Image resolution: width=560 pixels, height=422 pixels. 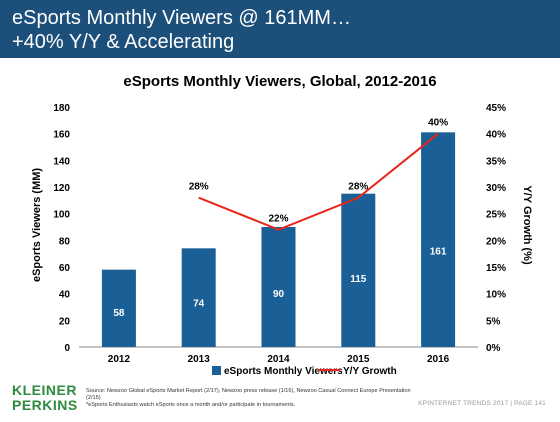 What do you see at coordinates (123, 42) in the screenshot?
I see `slide-title-line-2: +40% Y/Y & Accelerating` at bounding box center [123, 42].